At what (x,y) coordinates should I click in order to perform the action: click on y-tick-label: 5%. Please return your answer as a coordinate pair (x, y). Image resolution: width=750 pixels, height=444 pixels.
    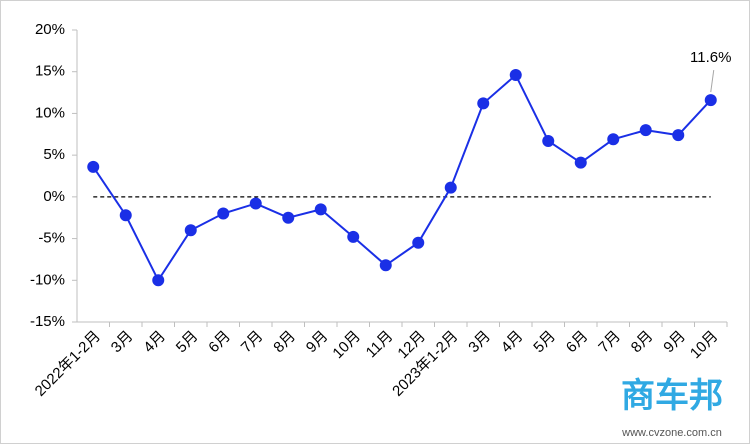
    Looking at the image, I should click on (54, 154).